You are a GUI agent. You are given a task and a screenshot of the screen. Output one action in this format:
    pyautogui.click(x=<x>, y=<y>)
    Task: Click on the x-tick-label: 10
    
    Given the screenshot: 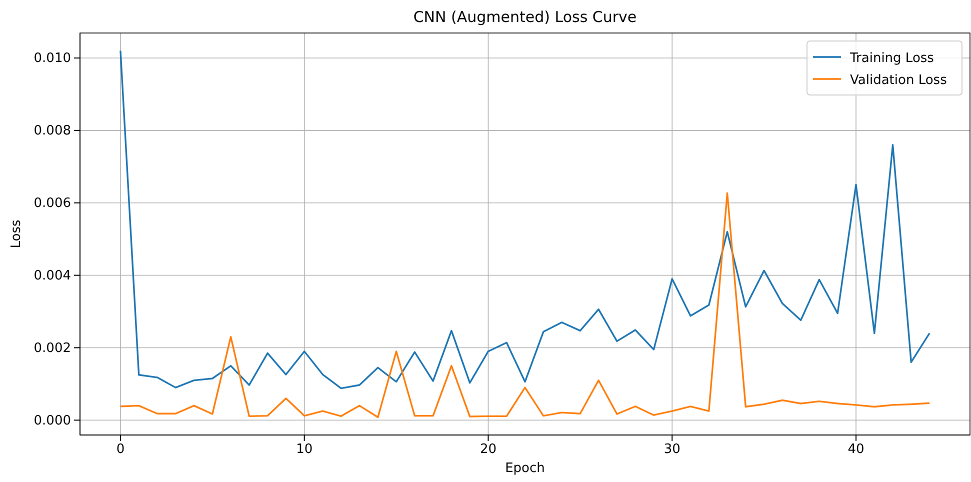 What is the action you would take?
    pyautogui.click(x=304, y=450)
    